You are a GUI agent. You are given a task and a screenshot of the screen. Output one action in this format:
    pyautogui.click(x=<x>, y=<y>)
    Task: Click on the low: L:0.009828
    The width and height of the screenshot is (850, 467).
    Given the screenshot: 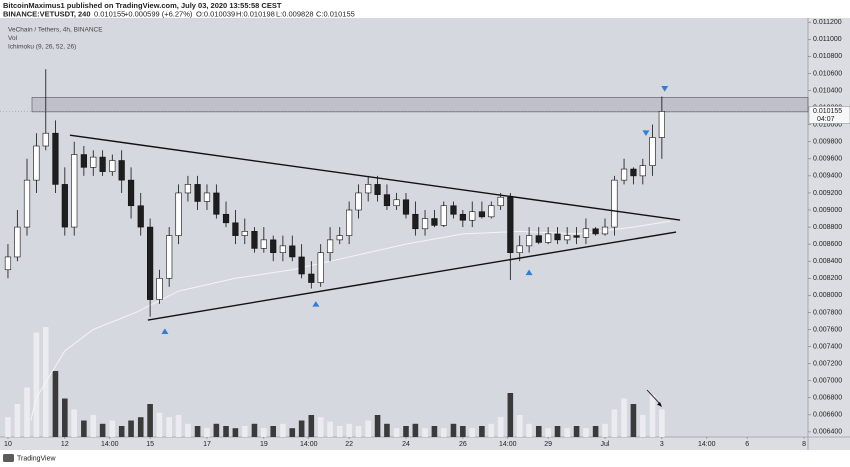 What is the action you would take?
    pyautogui.click(x=295, y=13)
    